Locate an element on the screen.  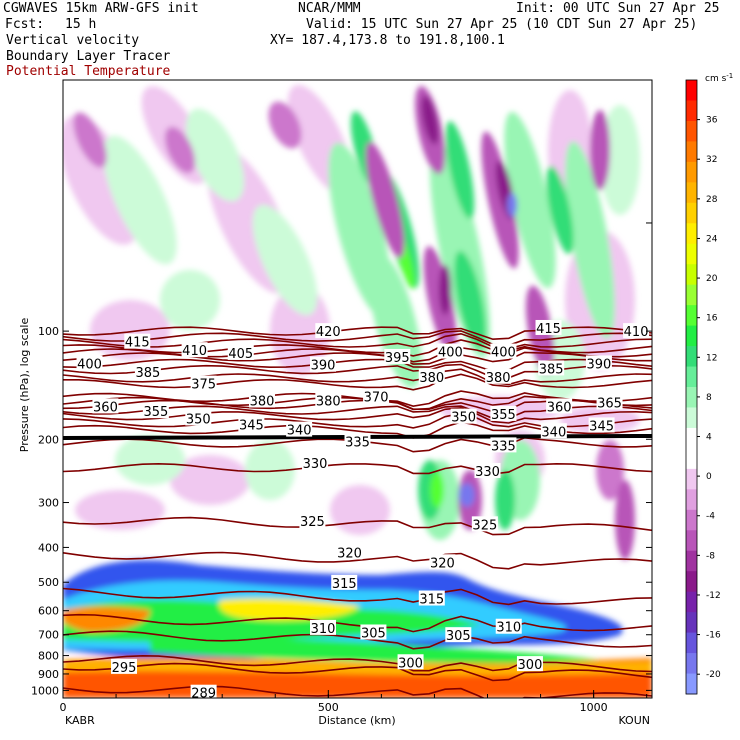
colorbar-label: 12 is located at coordinates (711, 358).